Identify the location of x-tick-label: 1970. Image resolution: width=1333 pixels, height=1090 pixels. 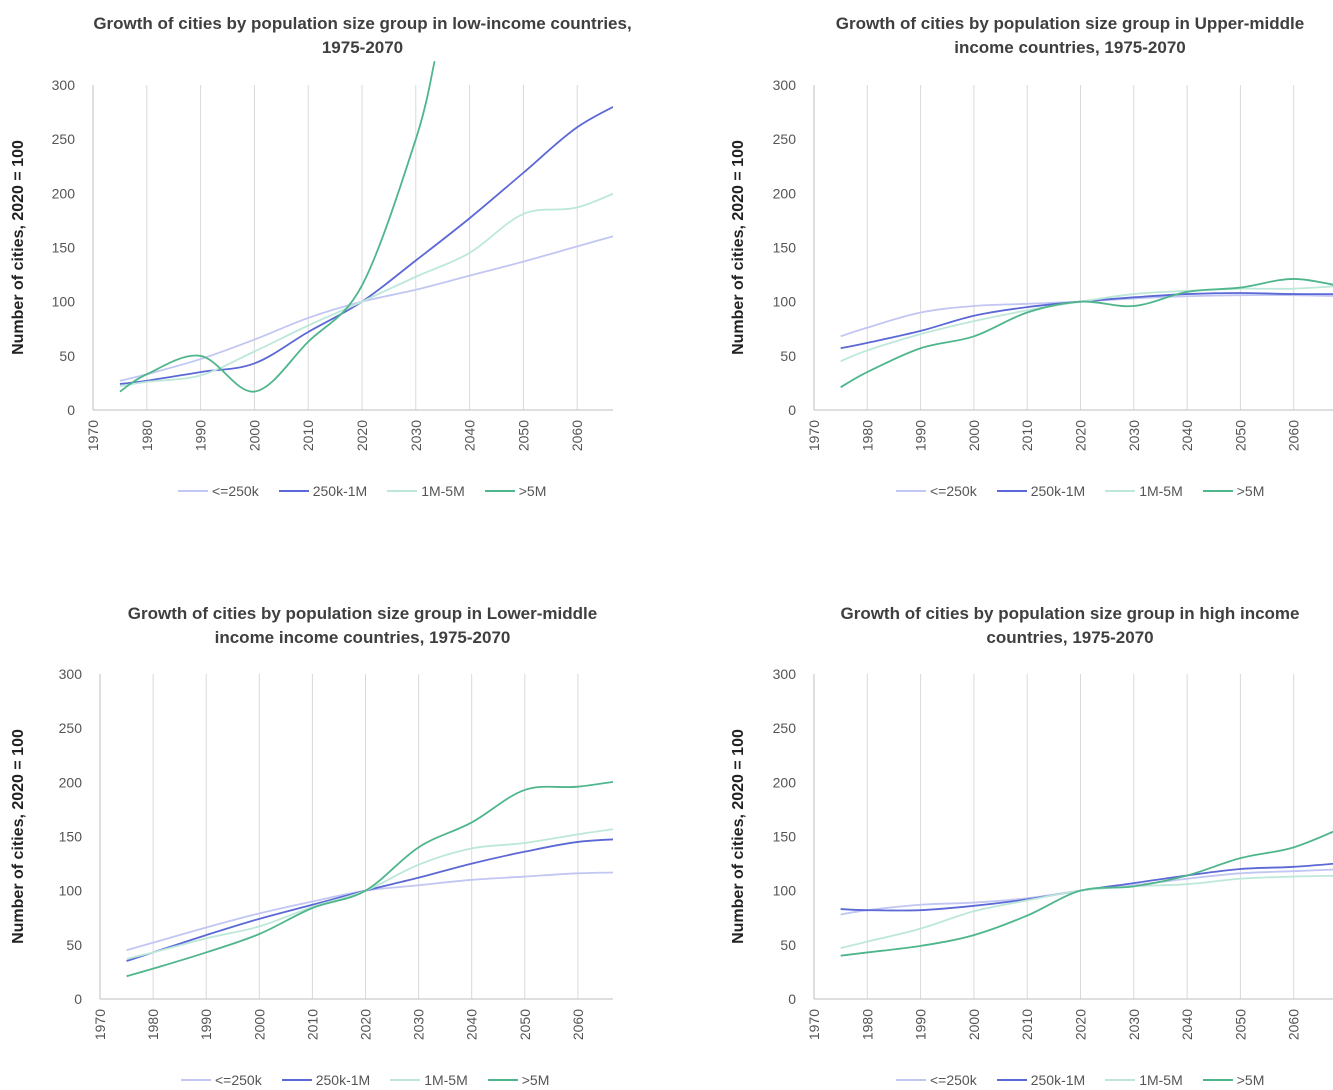
(100, 1024).